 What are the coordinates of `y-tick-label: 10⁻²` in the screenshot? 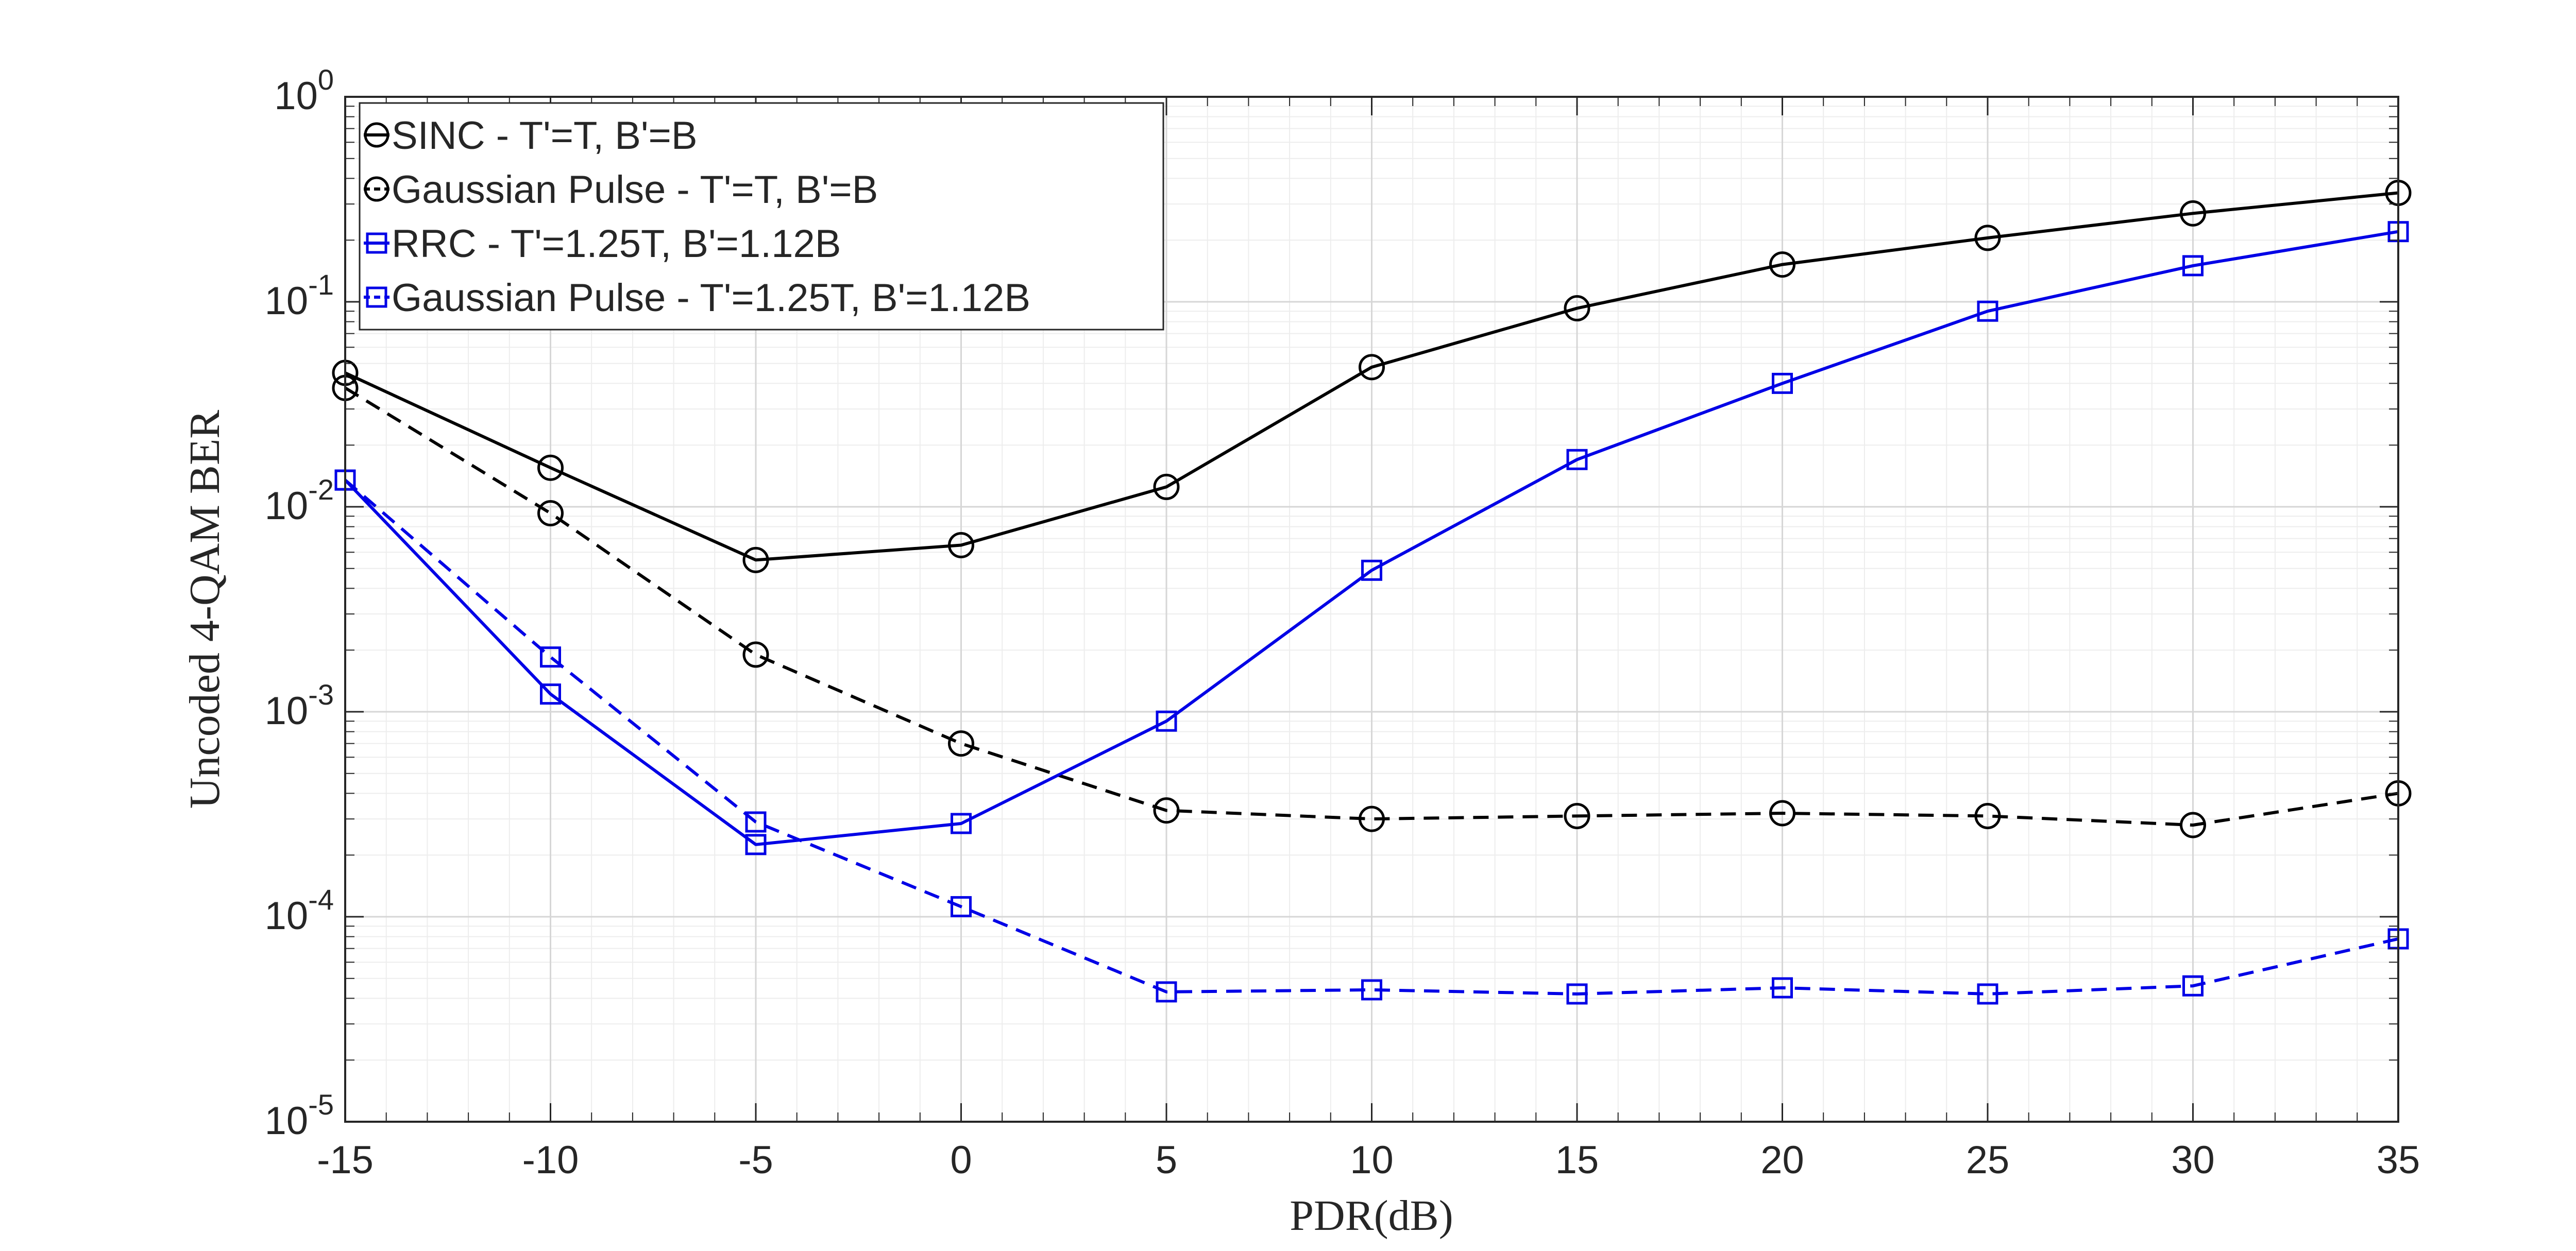 It's located at (299, 501).